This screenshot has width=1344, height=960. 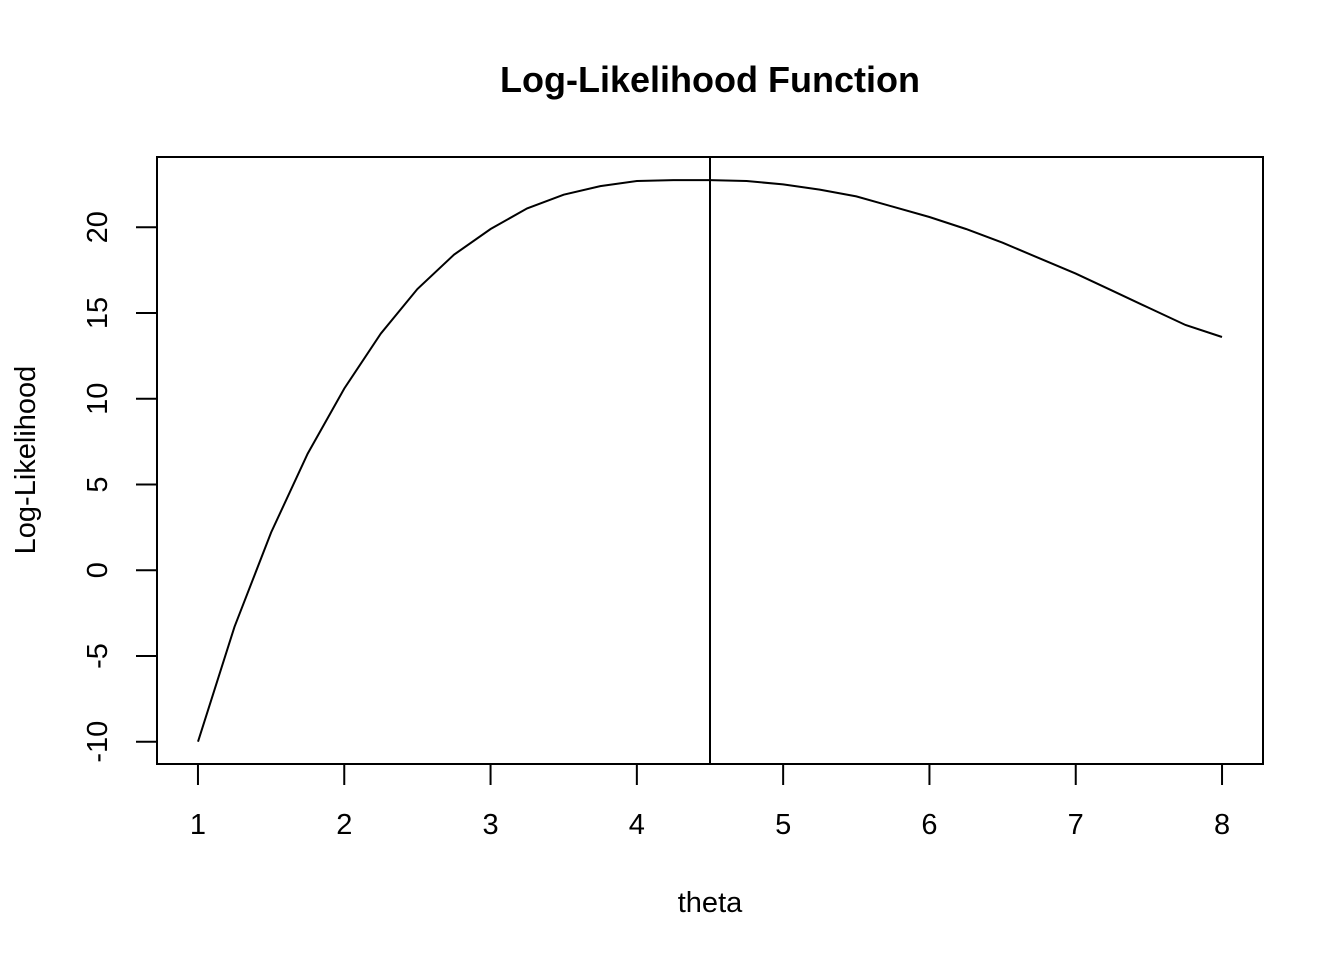 What do you see at coordinates (637, 825) in the screenshot?
I see `x-tick-label: 4` at bounding box center [637, 825].